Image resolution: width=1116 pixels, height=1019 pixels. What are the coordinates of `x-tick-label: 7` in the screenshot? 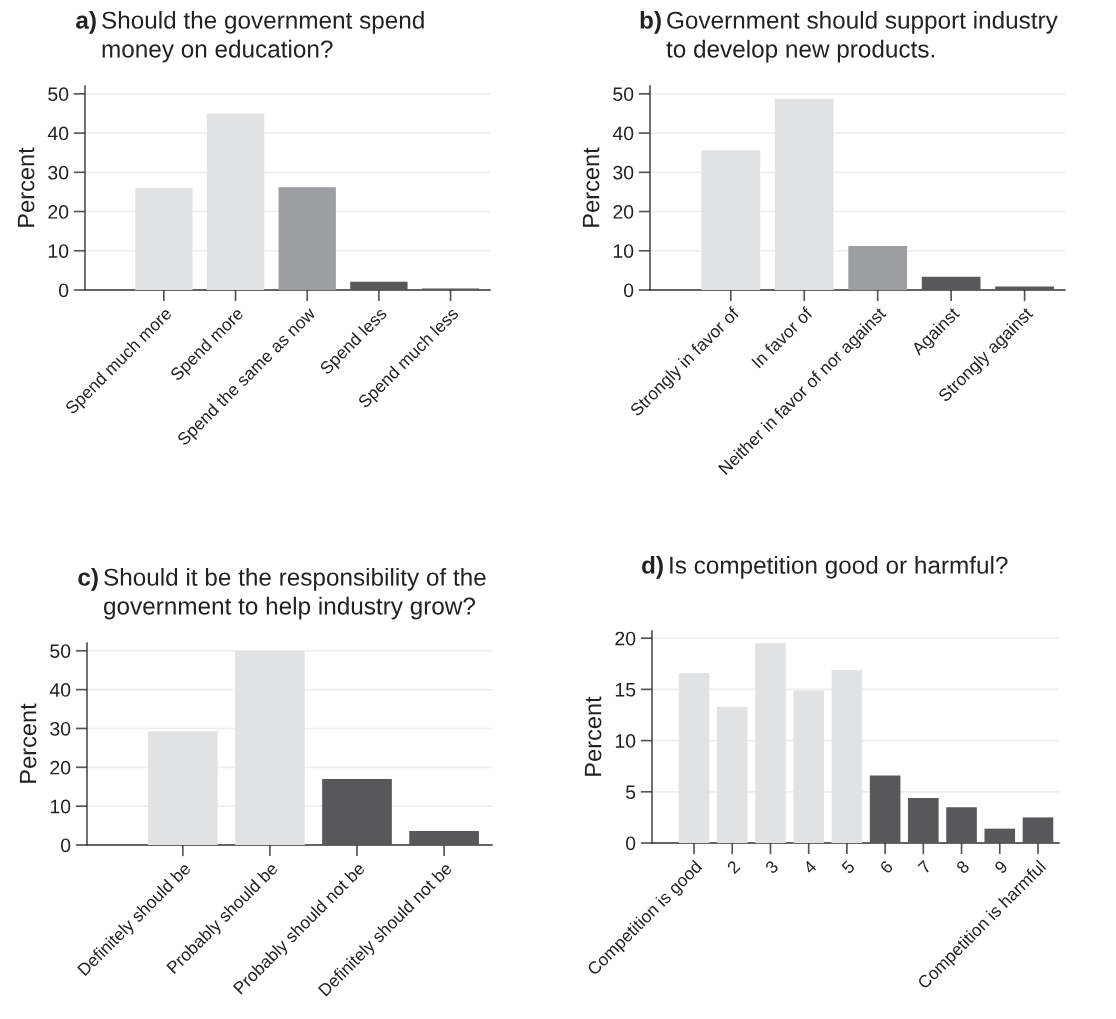 It's located at (924, 867).